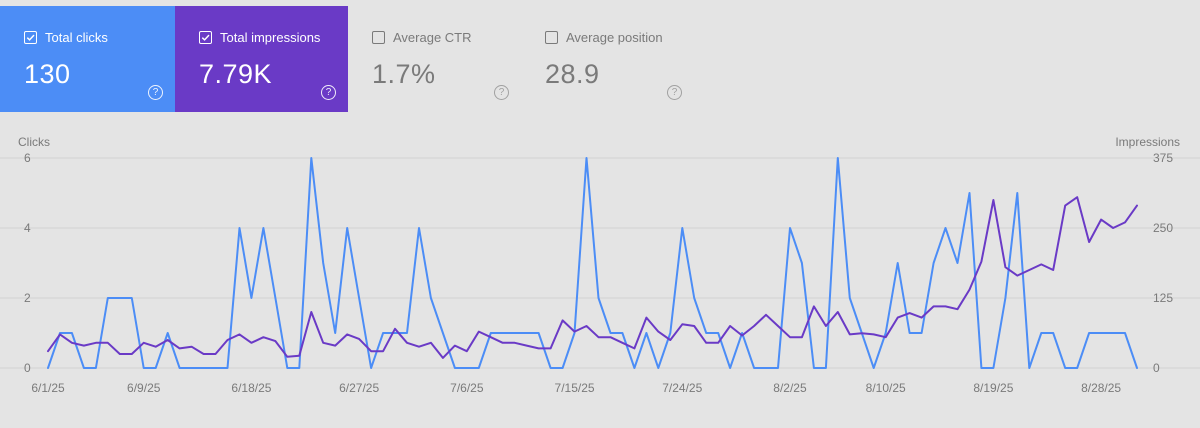 This screenshot has width=1200, height=428. Describe the element at coordinates (1147, 142) in the screenshot. I see `right-axis-title: Impressions` at that location.